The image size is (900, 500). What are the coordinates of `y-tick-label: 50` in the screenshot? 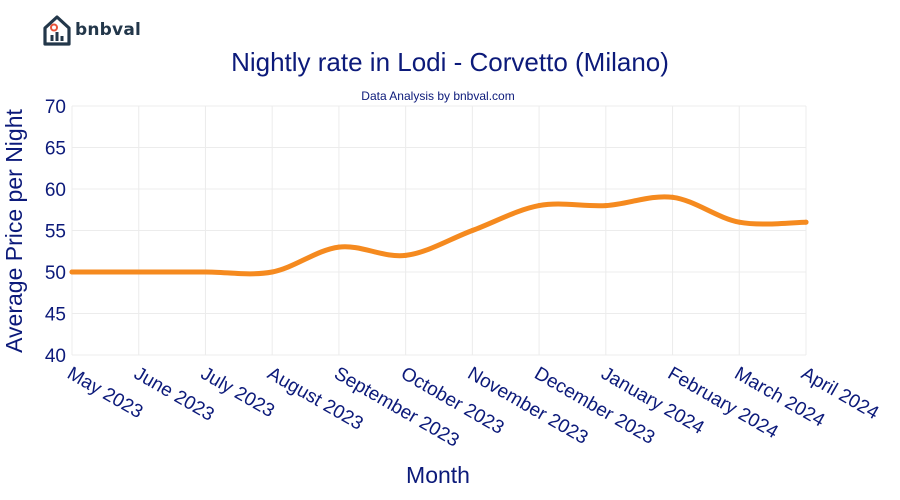 It's located at (55, 273).